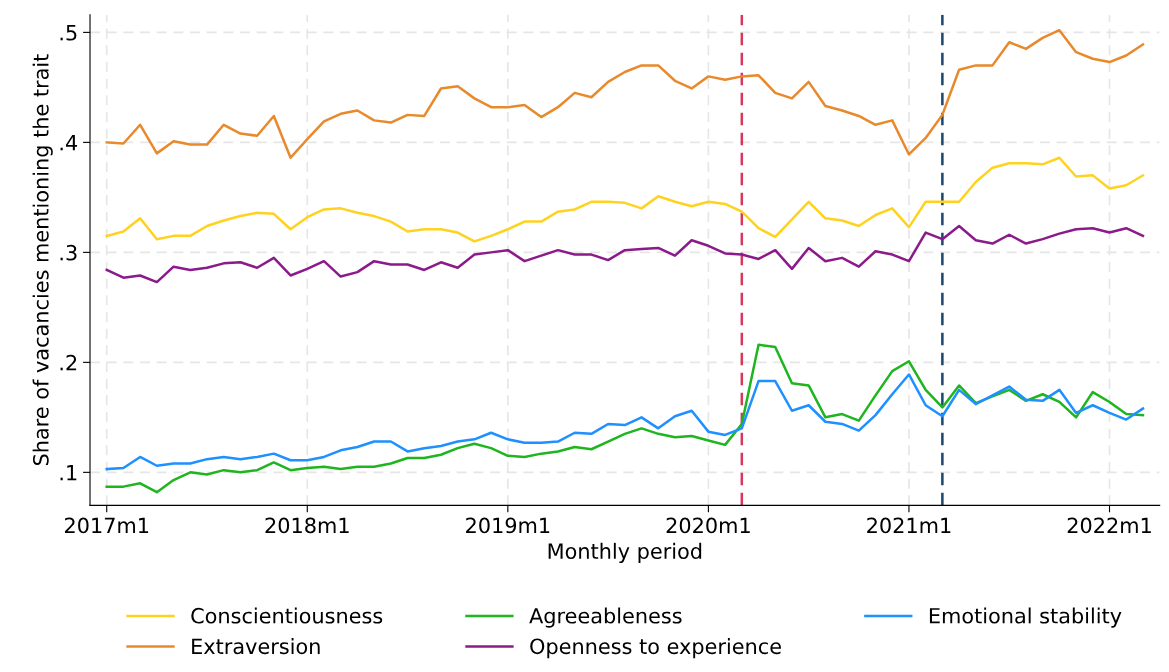 The height and width of the screenshot is (672, 1169). I want to click on legend-label: Openness to experience, so click(655, 648).